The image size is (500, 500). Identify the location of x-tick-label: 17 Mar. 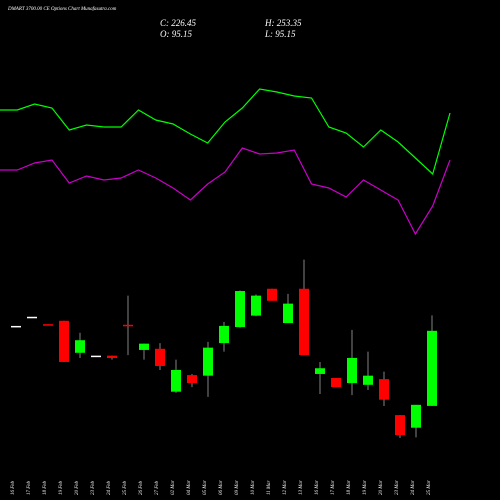
(333, 487).